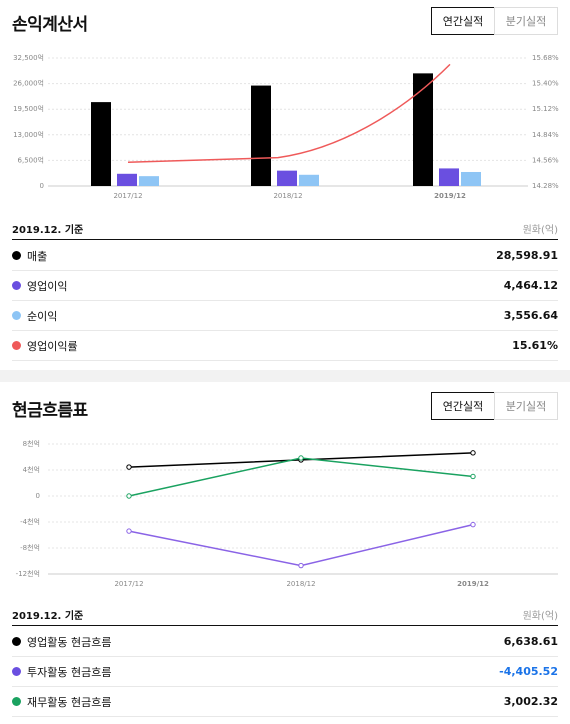 The image size is (570, 724). What do you see at coordinates (50, 411) in the screenshot?
I see `cash-flow-title: 현금흐름표` at bounding box center [50, 411].